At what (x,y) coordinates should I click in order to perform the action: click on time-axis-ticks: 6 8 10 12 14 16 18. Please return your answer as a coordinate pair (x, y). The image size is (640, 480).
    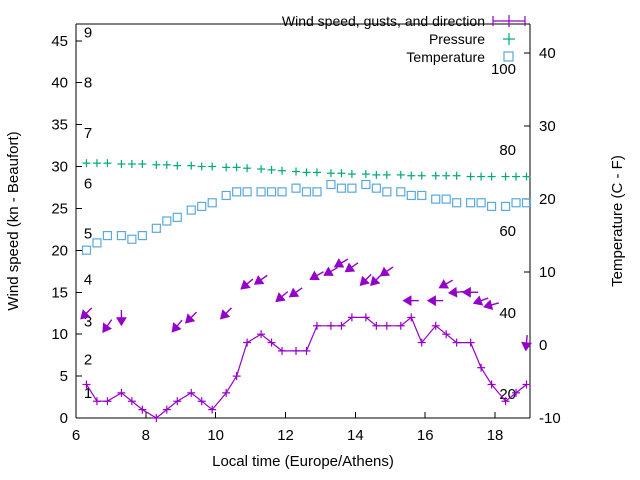
    Looking at the image, I should click on (288, 428).